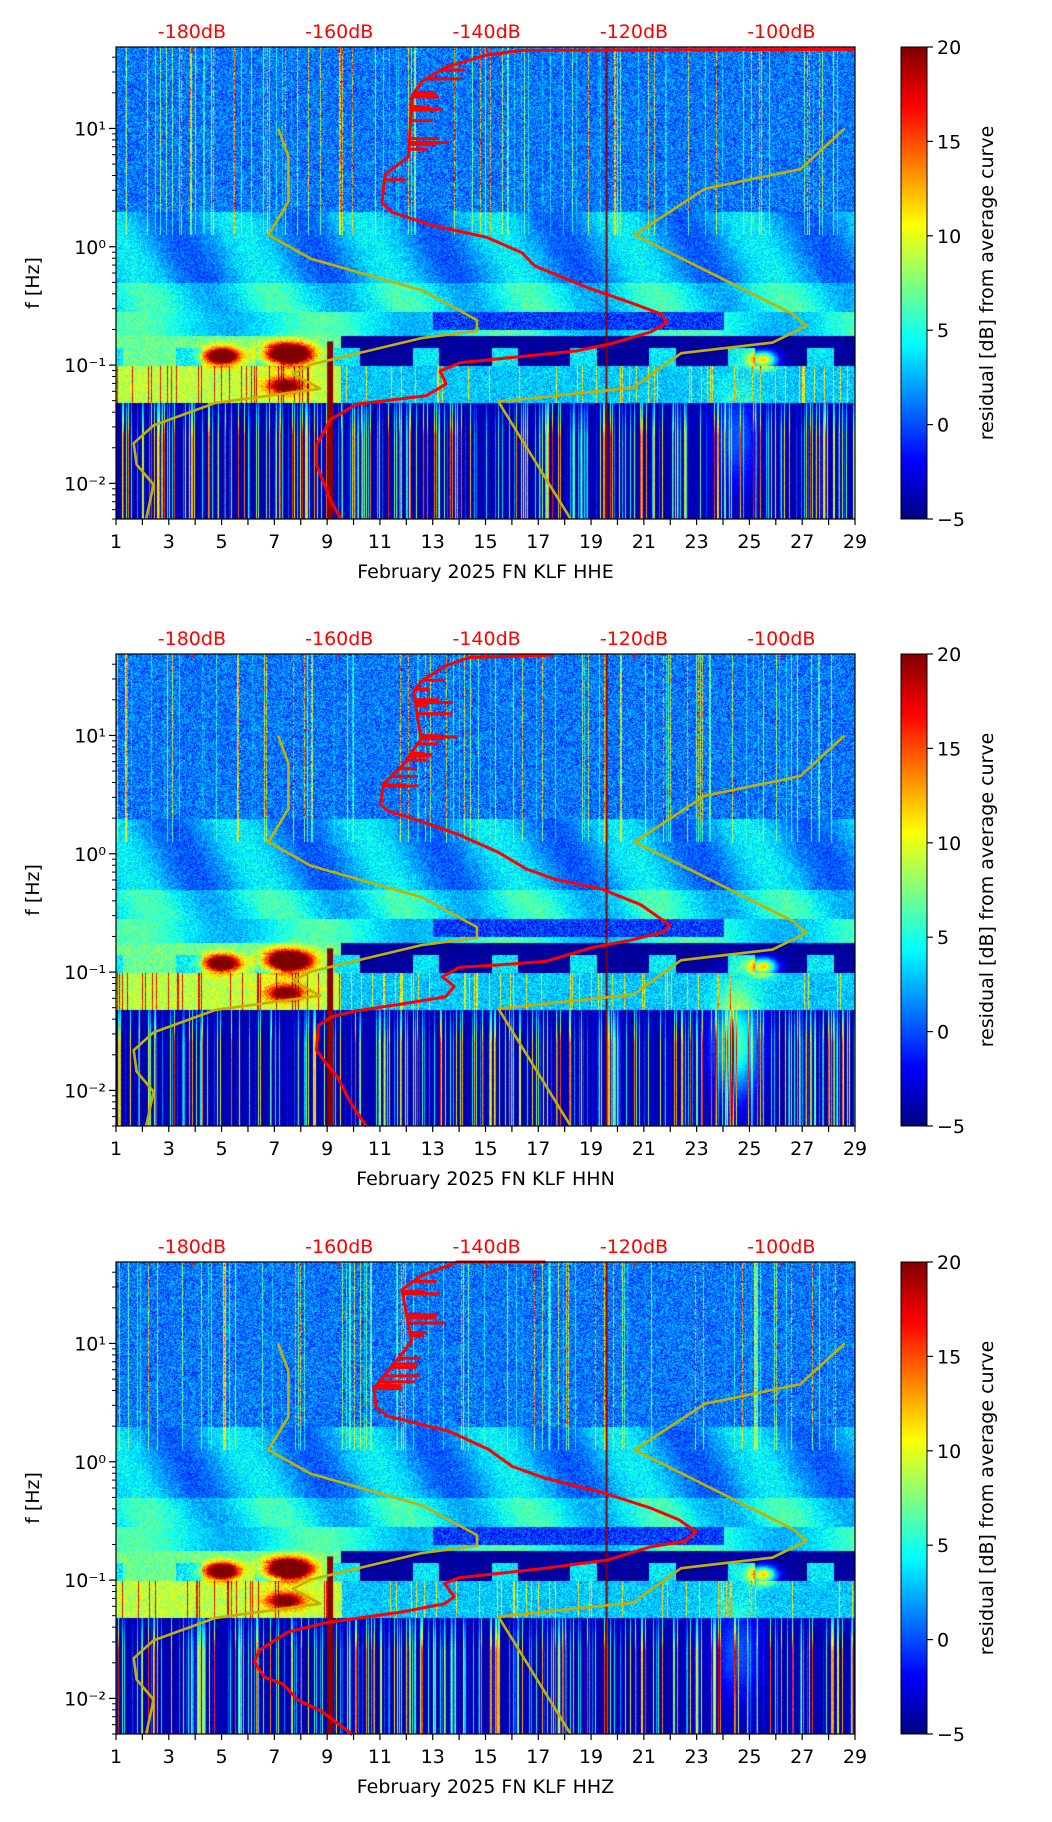 This screenshot has width=1052, height=1822. What do you see at coordinates (485, 1787) in the screenshot?
I see `x-axis-label: February 2025 FN KLF HHZ` at bounding box center [485, 1787].